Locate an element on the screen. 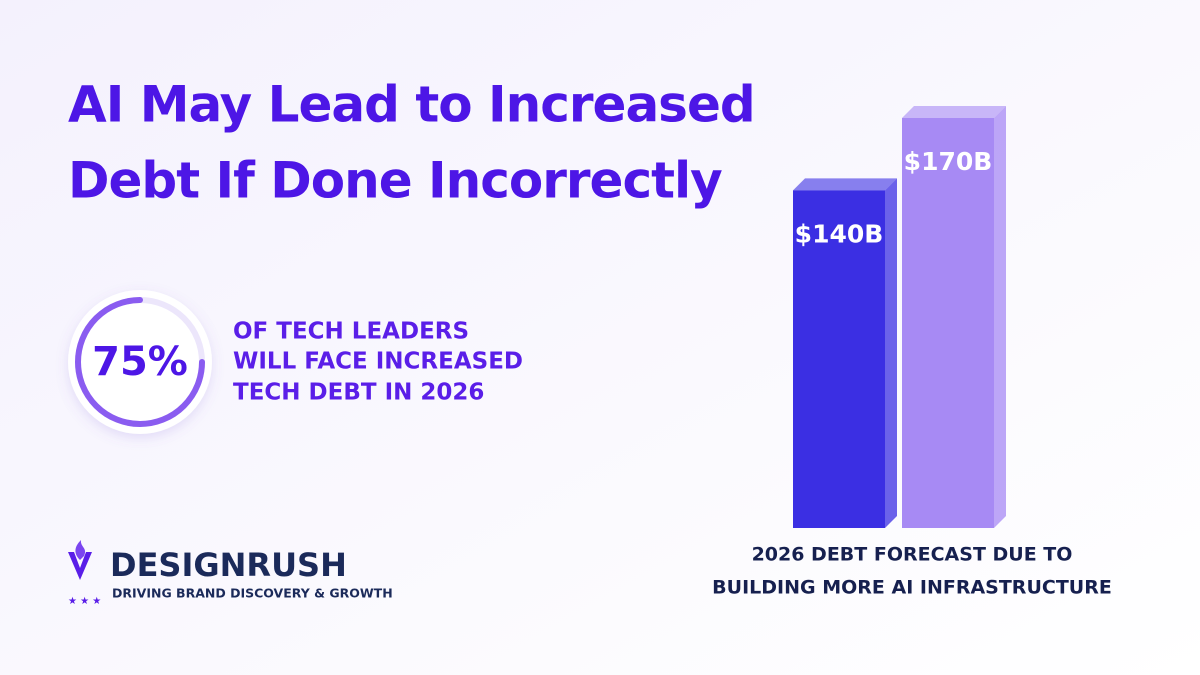 Image resolution: width=1200 pixels, height=675 pixels. stat-caption: TECH DEBT IN 2026 is located at coordinates (358, 393).